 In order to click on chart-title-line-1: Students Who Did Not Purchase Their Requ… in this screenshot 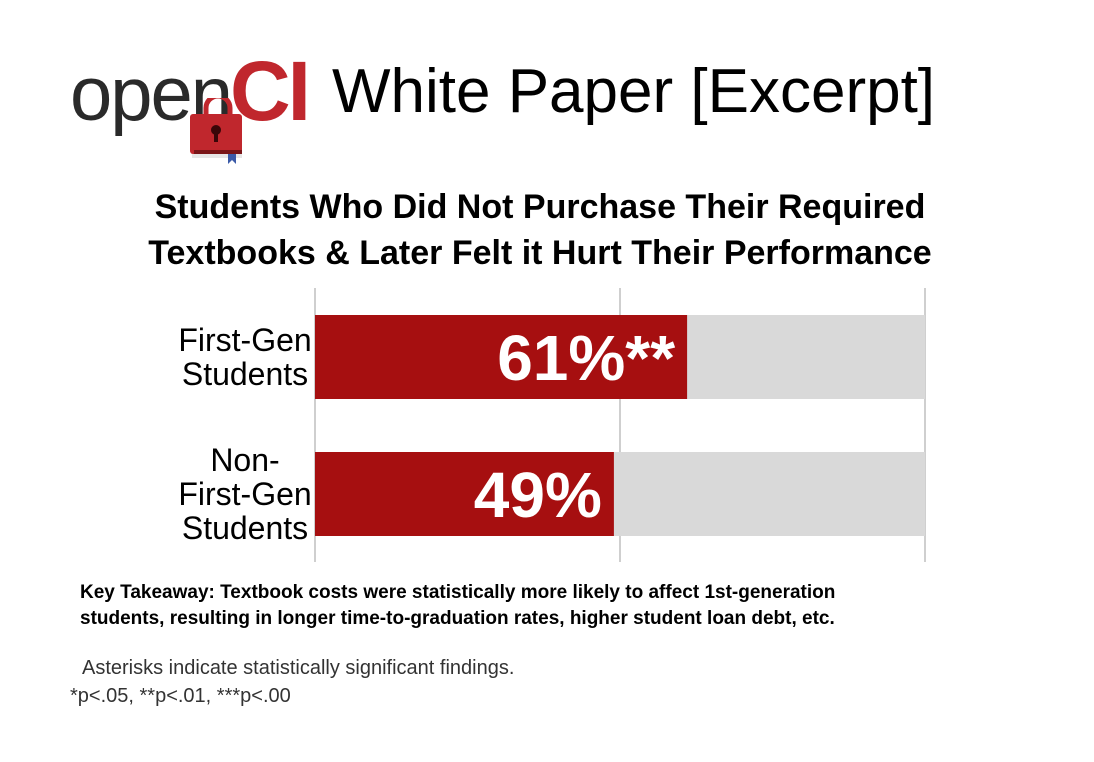, I will do `click(540, 207)`.